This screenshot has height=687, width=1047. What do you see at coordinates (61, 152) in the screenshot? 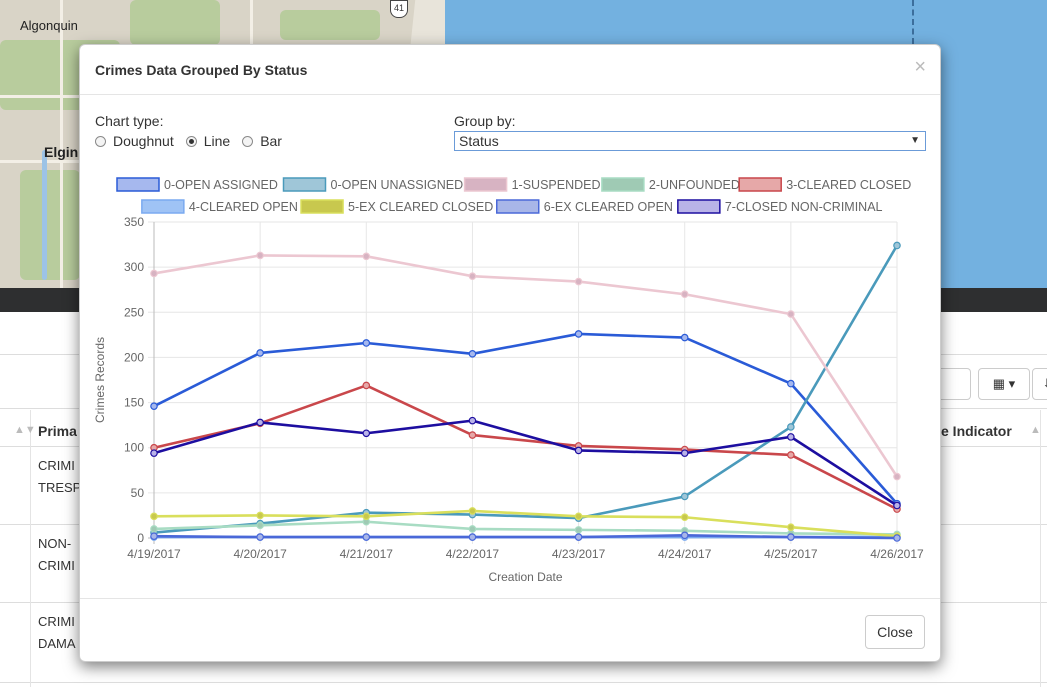
I see `map-label-elgin: Elgin` at bounding box center [61, 152].